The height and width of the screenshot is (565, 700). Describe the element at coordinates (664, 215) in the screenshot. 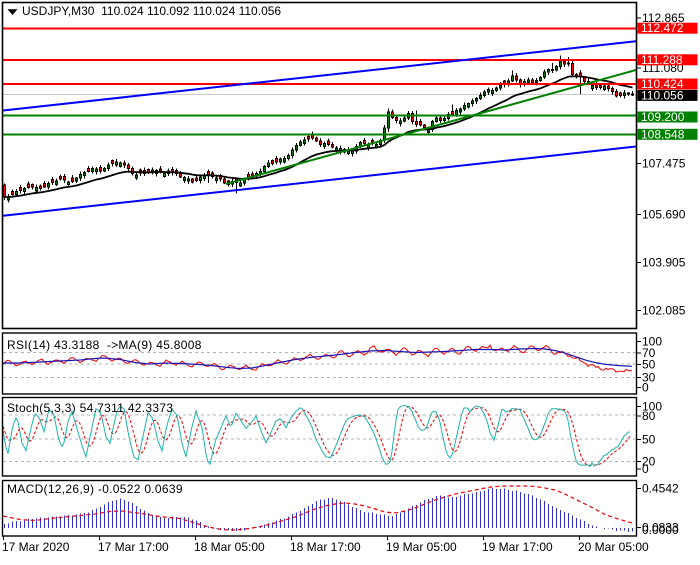

I see `svg-text: 105.690` at that location.